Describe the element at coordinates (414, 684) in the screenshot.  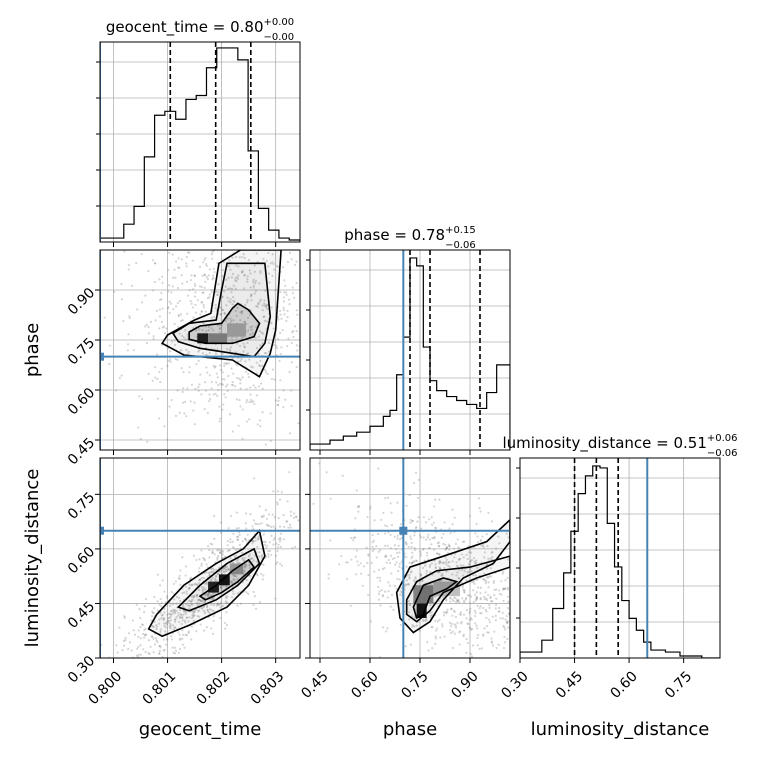
I see `x-tick-label-phase: 0.75` at that location.